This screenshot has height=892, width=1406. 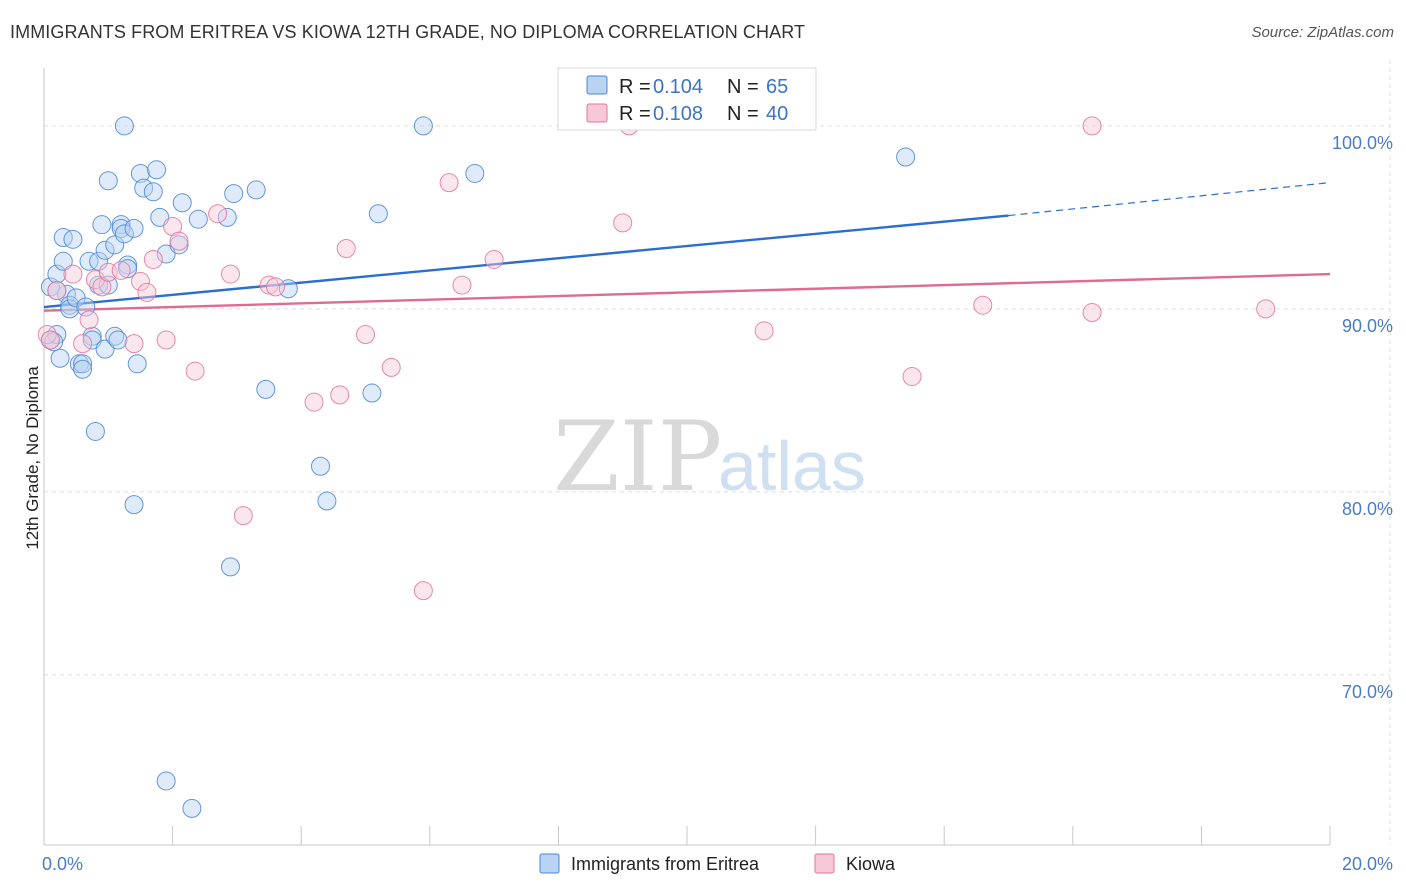 What do you see at coordinates (549, 863) in the screenshot?
I see `bottom-legend-swatch-eritrea` at bounding box center [549, 863].